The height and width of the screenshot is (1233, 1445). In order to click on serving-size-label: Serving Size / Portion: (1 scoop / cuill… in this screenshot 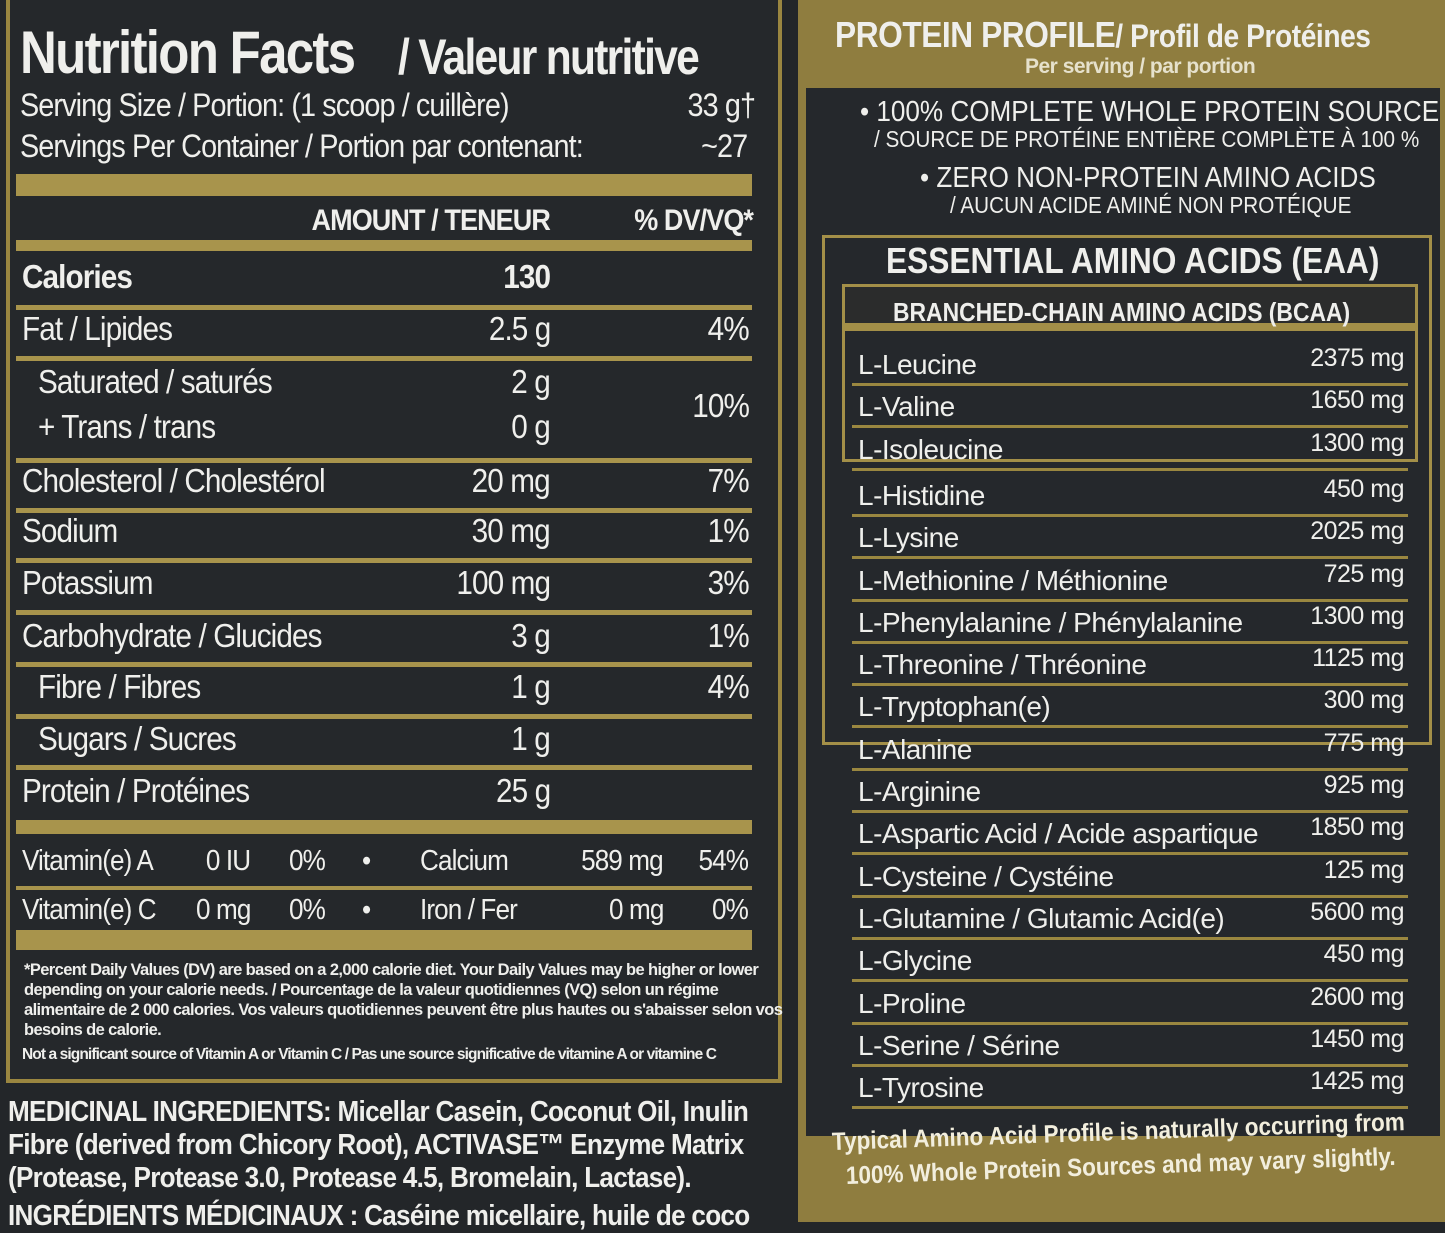, I will do `click(265, 105)`.